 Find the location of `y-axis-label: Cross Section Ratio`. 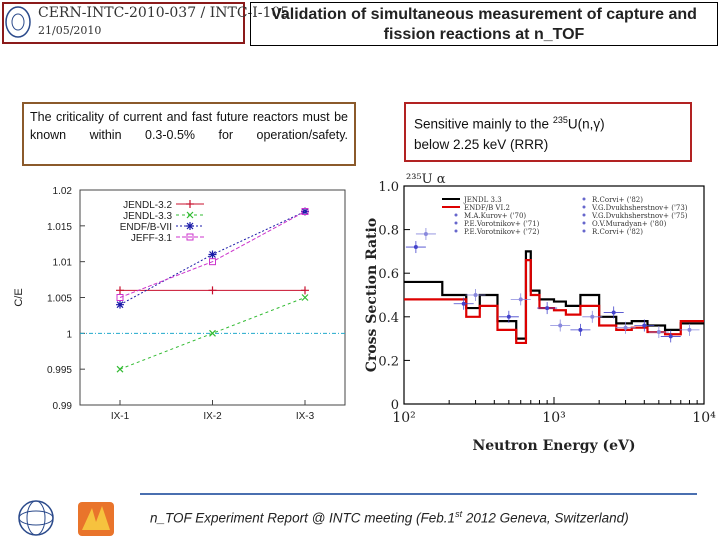

y-axis-label: Cross Section Ratio is located at coordinates (372, 295).